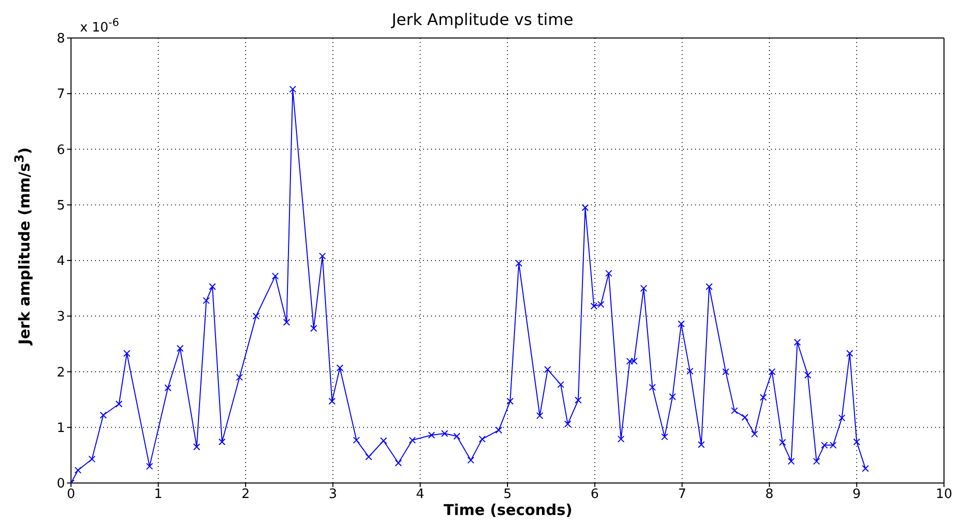  I want to click on x-tick-label: 6, so click(594, 494).